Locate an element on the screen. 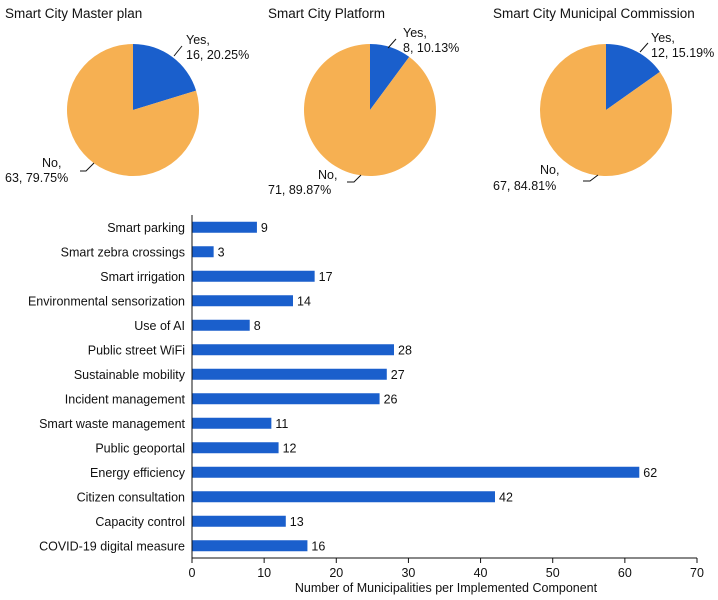  pie-label-no-value: 63, 79.75% is located at coordinates (36, 178).